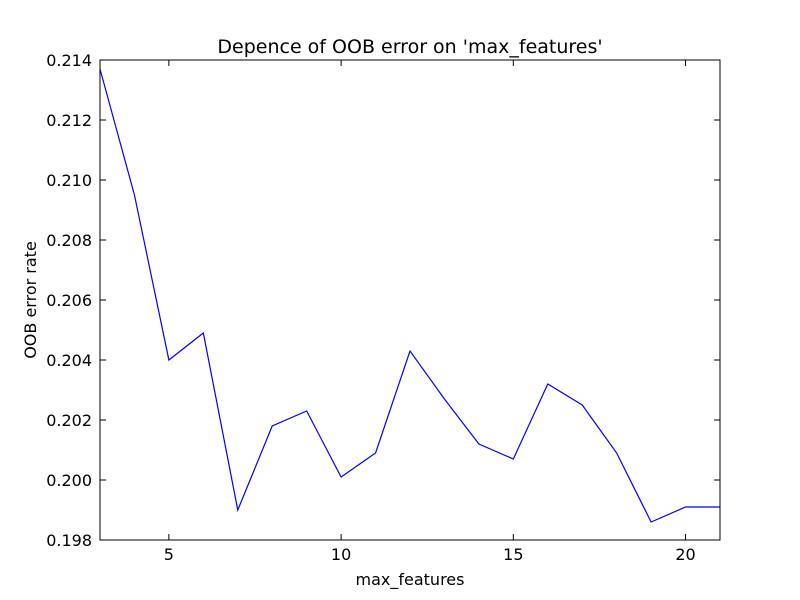 This screenshot has height=600, width=800. I want to click on y-tick-label: 0.202, so click(69, 420).